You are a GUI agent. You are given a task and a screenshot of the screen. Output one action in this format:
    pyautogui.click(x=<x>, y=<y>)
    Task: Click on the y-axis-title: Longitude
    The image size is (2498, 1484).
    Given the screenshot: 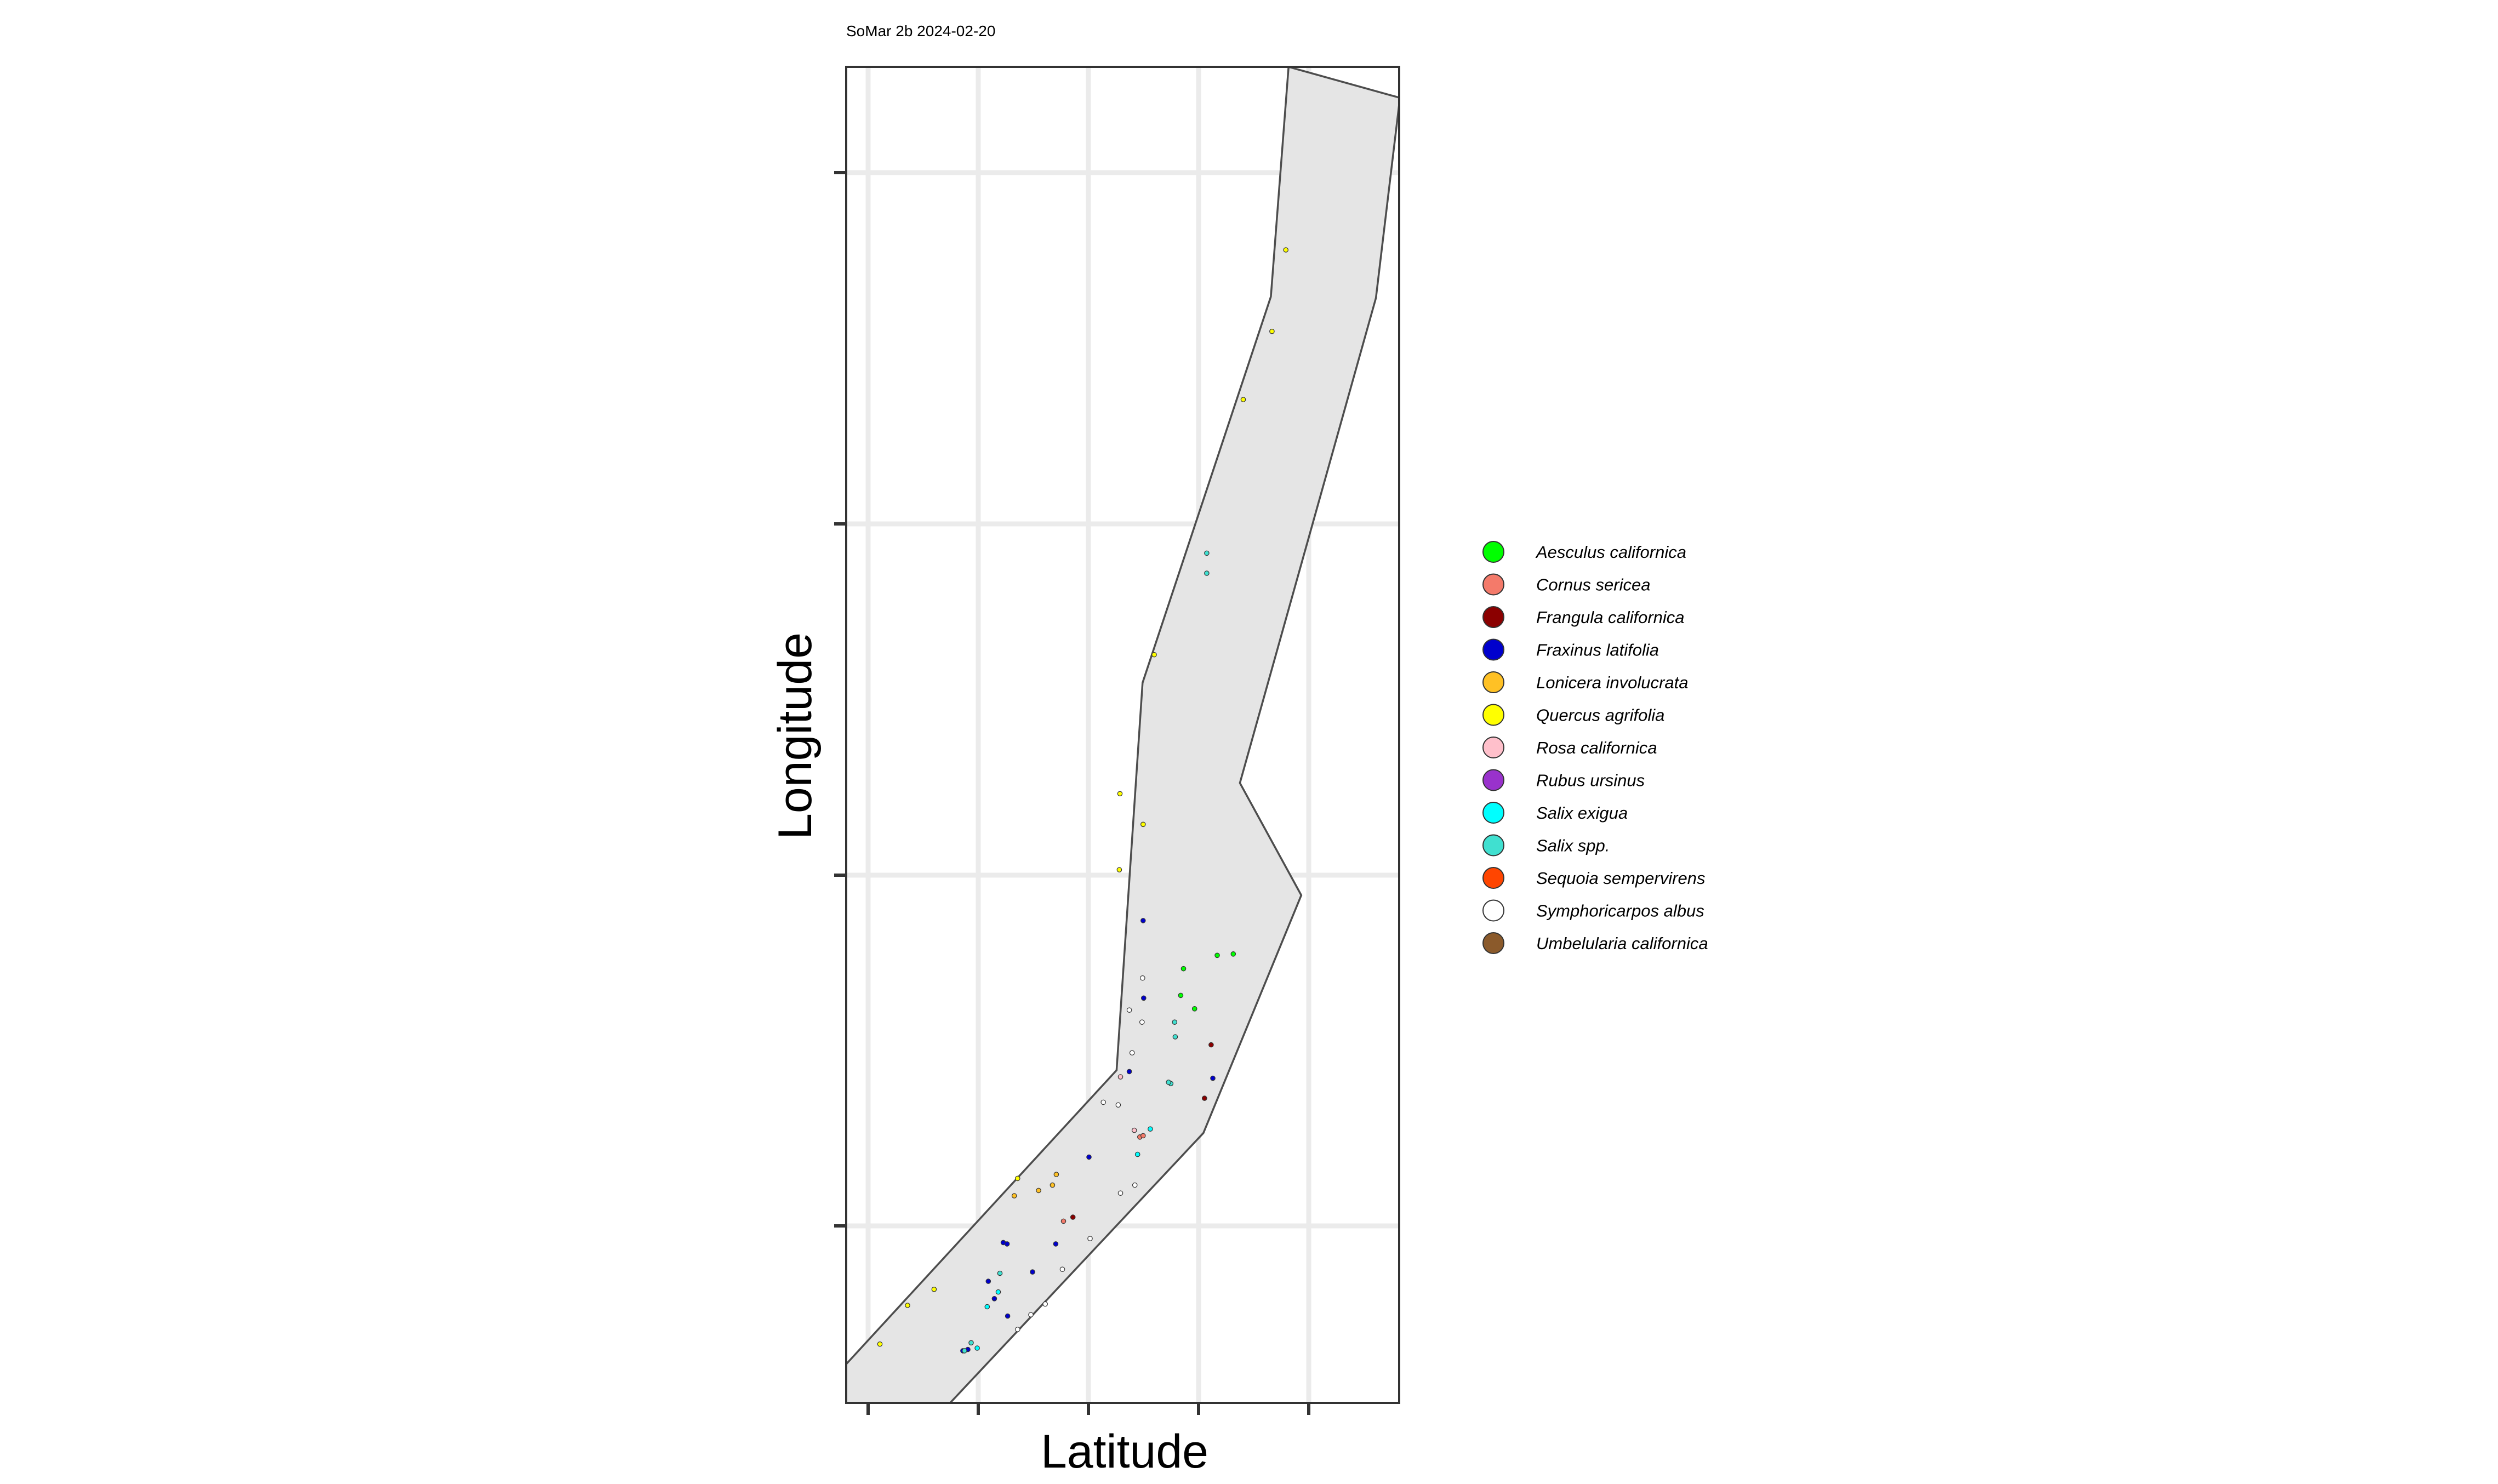 What is the action you would take?
    pyautogui.click(x=795, y=736)
    